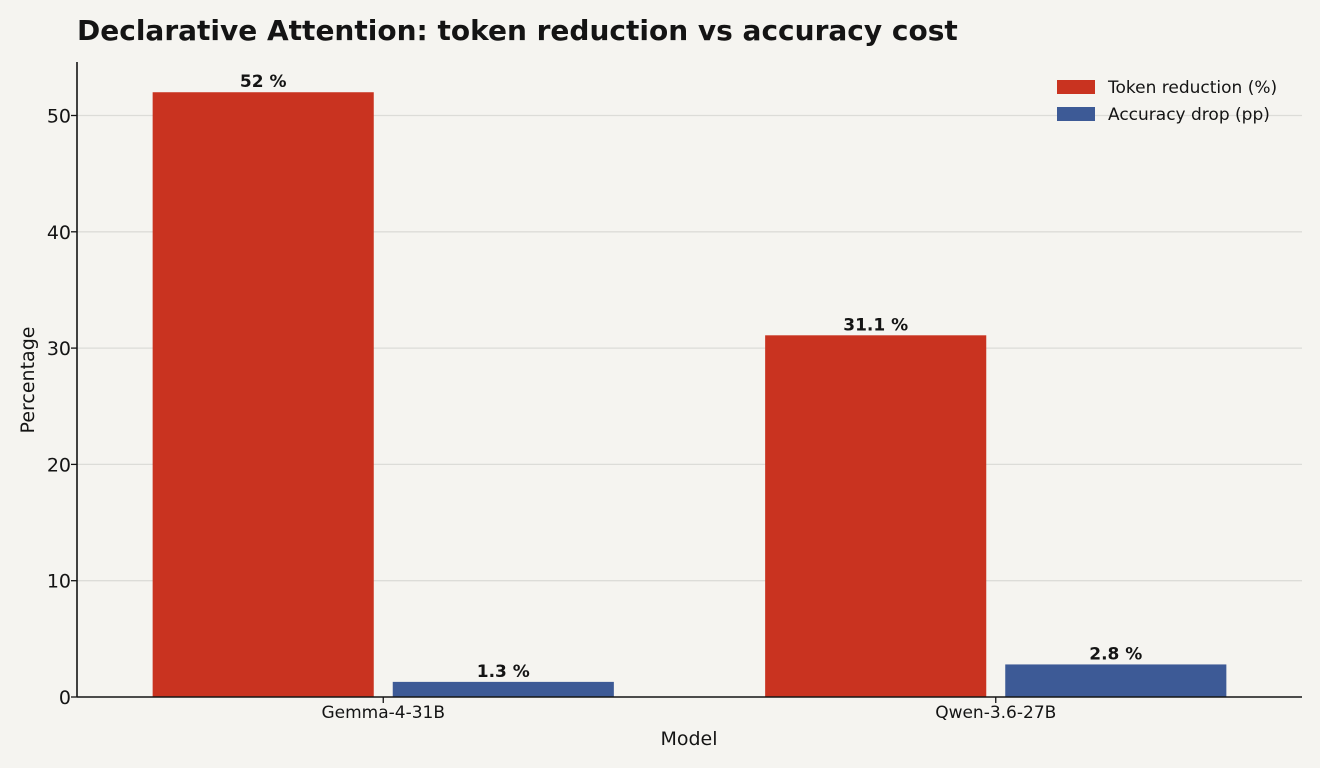  I want to click on bar-value-label: 31.1 %, so click(875, 325).